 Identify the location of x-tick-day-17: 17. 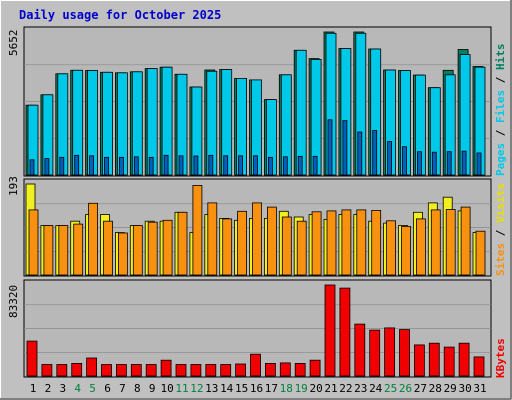
(271, 388).